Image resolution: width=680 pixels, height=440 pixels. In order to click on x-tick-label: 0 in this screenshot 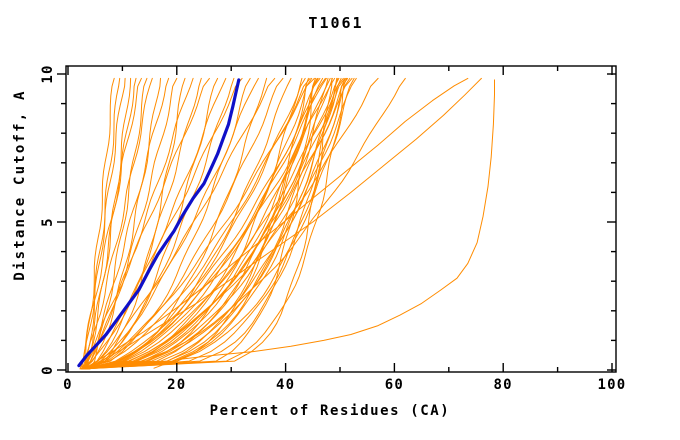, I will do `click(68, 385)`.